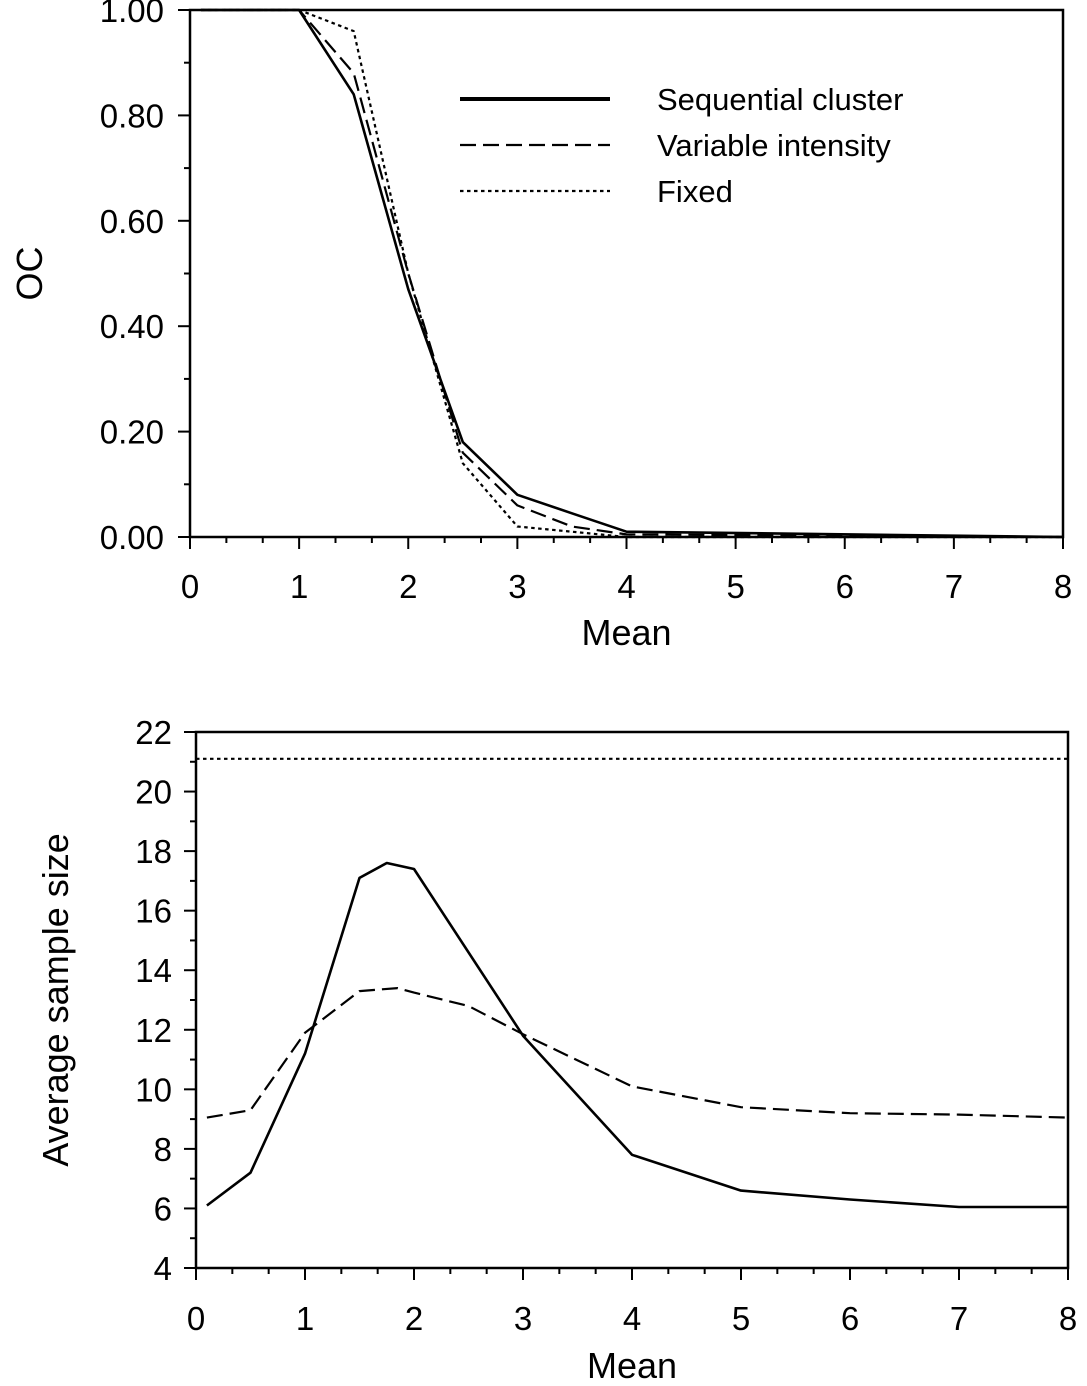  Describe the element at coordinates (637, 1052) in the screenshot. I see `series-line-variable-intensity` at that location.